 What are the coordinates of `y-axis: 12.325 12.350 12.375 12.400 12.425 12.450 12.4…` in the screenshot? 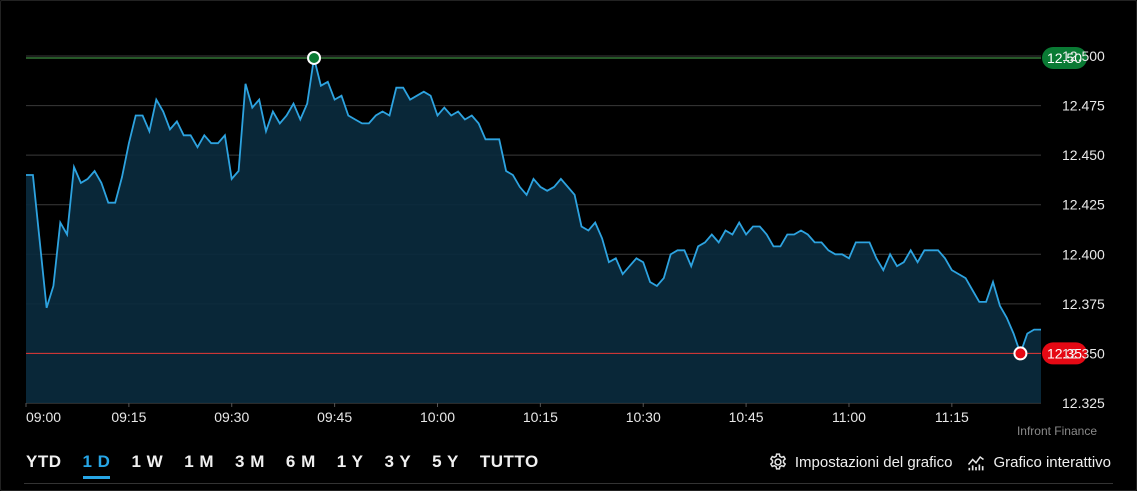 It's located at (1083, 229).